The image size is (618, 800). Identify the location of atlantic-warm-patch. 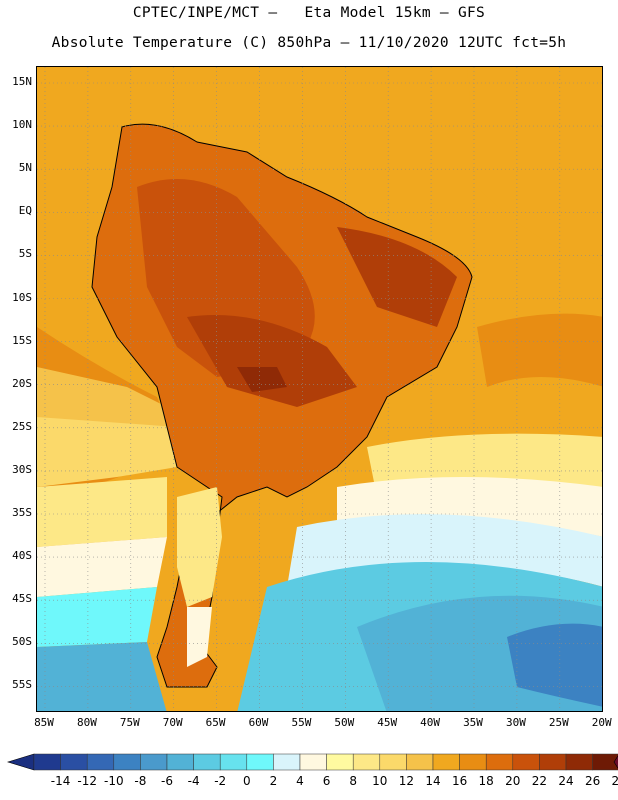
(539, 350).